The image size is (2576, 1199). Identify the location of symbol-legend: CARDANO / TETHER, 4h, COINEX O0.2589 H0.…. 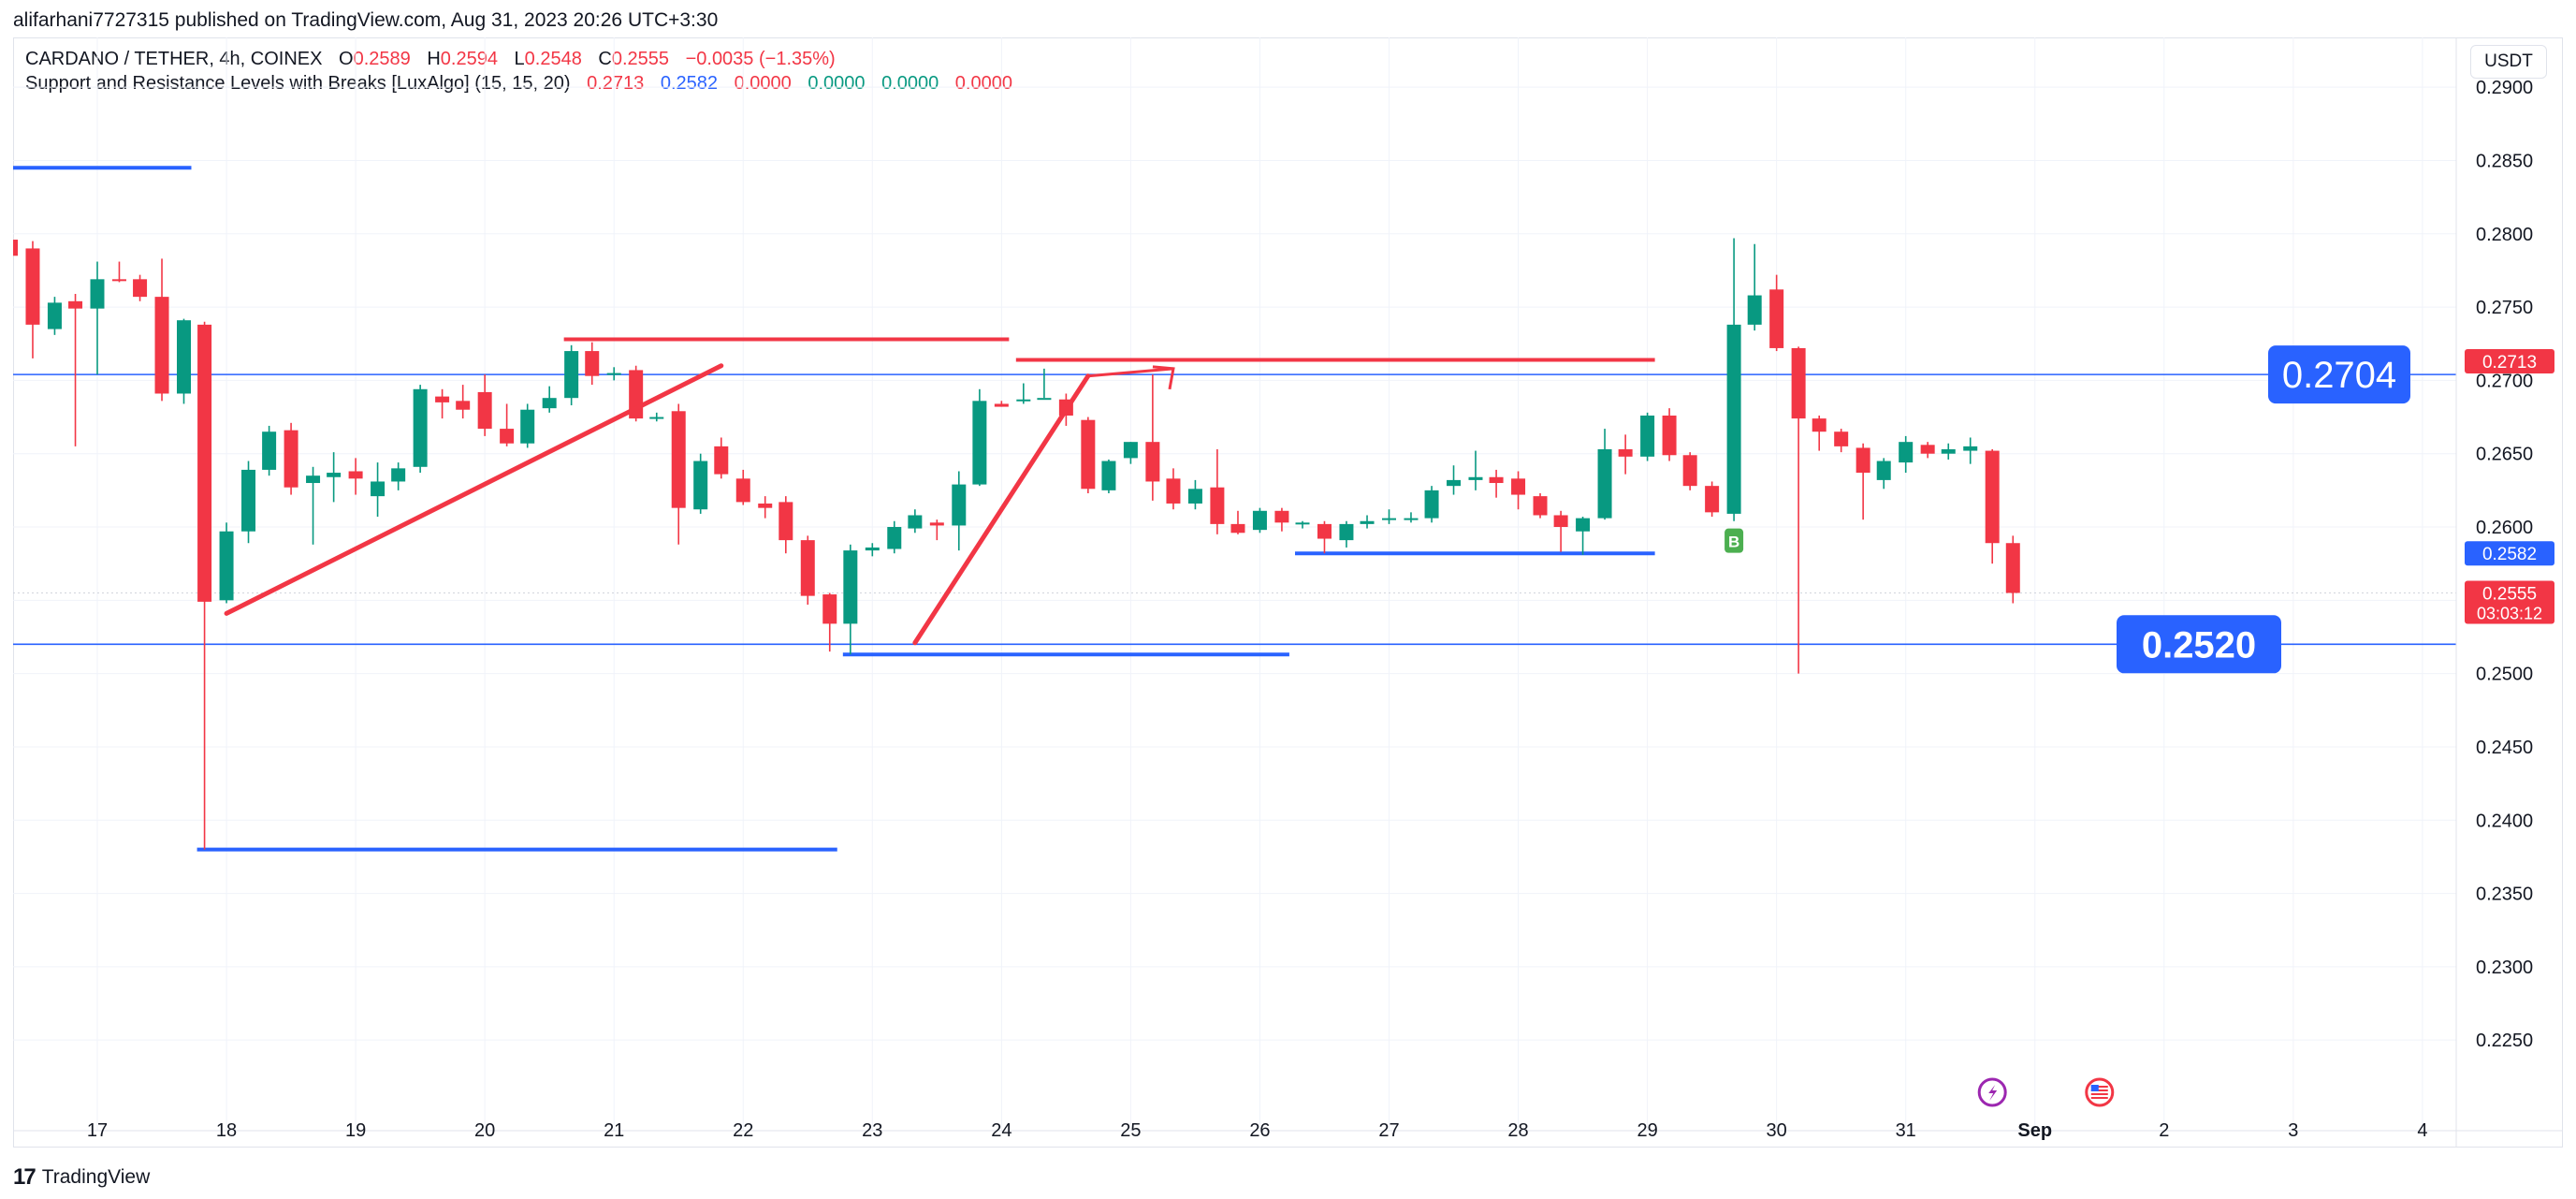
(430, 59).